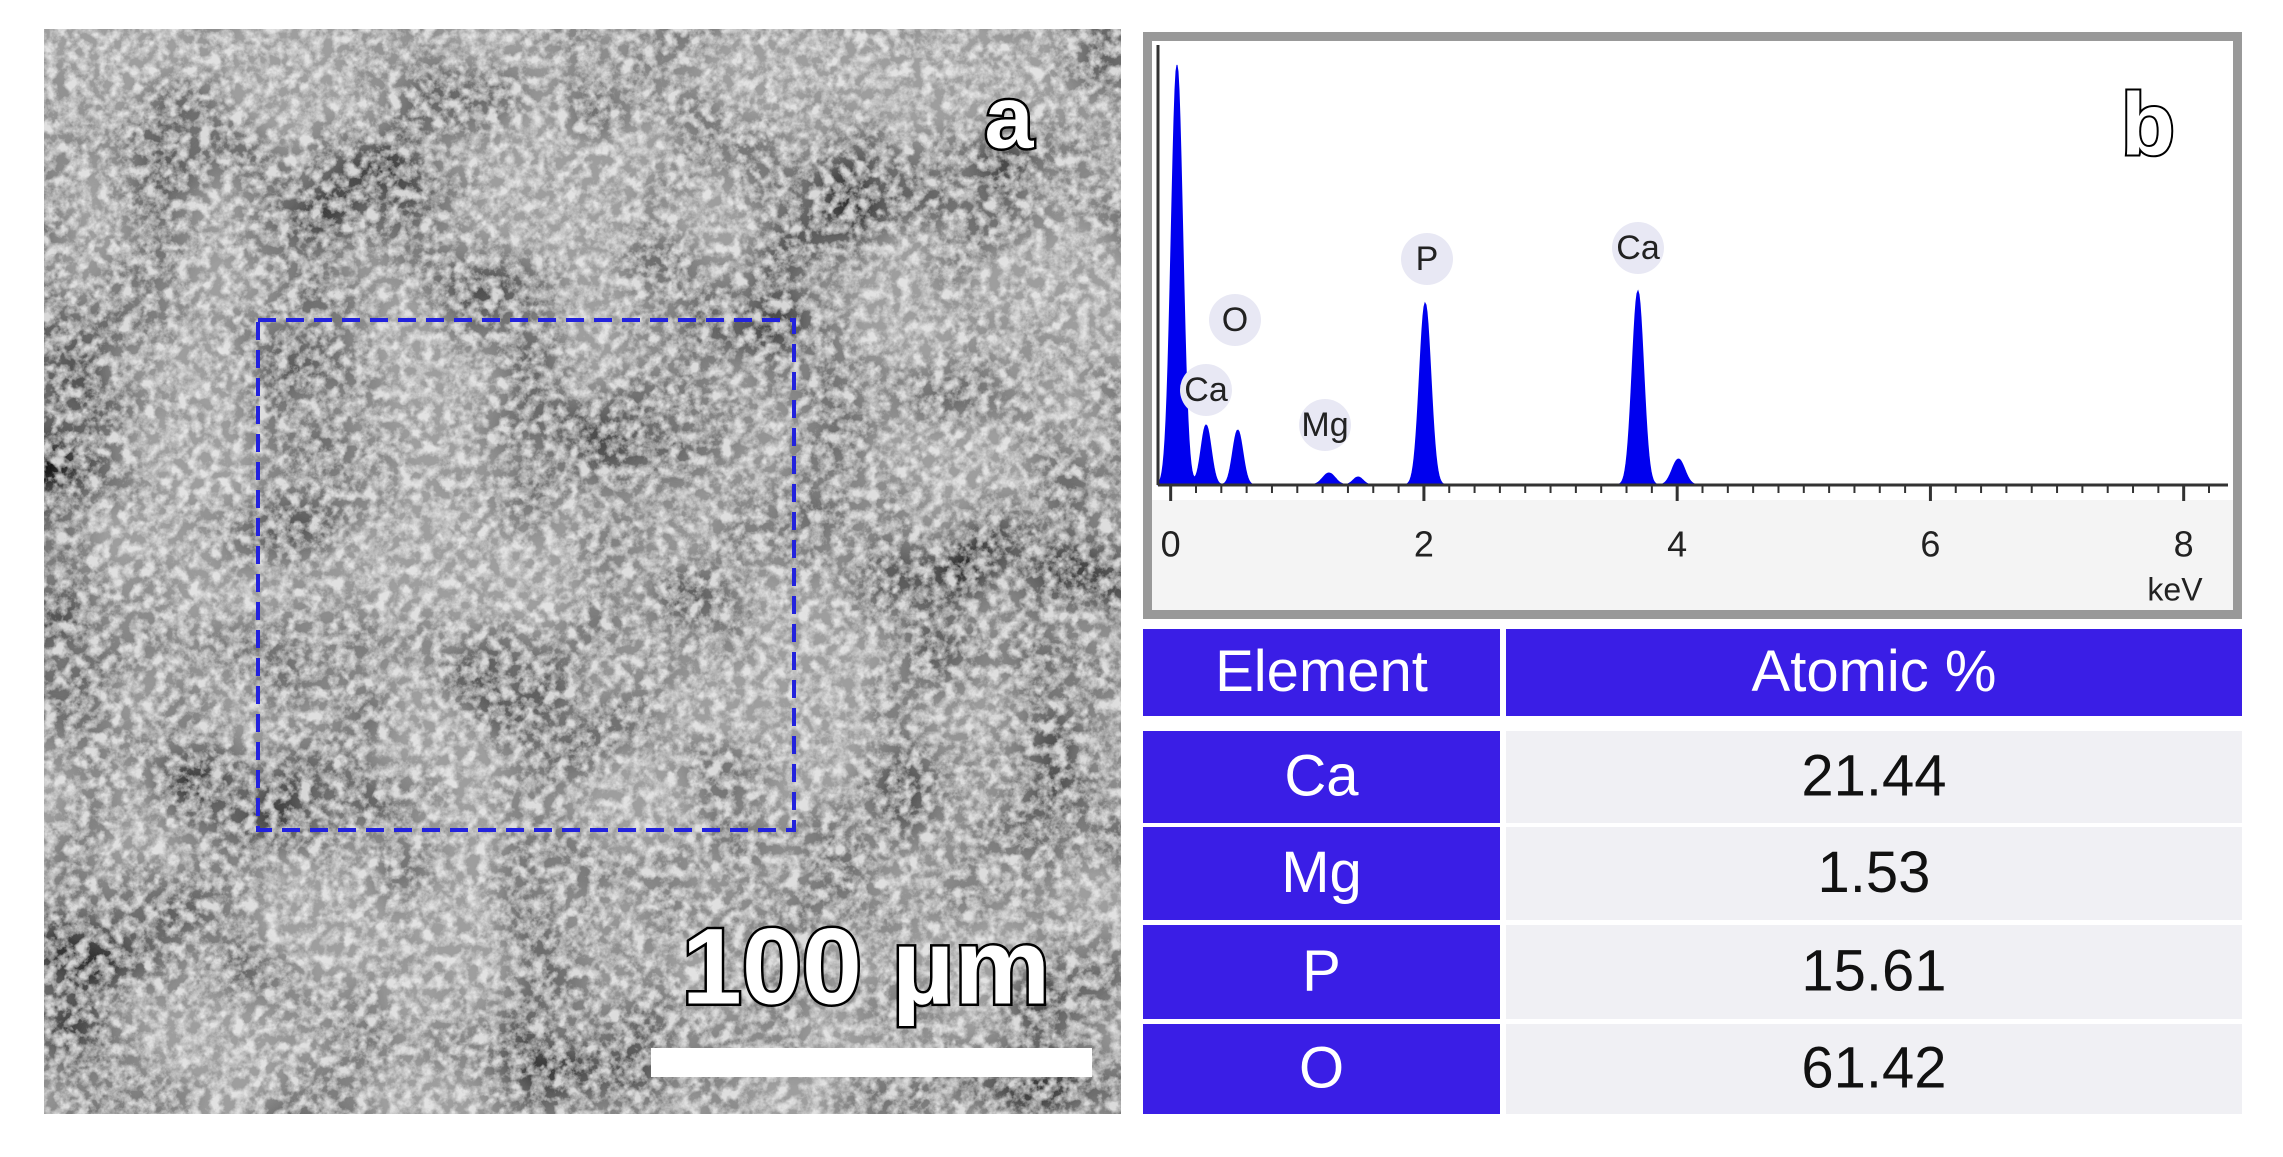 The width and height of the screenshot is (2283, 1157). I want to click on x-tick-label: 8, so click(2184, 544).